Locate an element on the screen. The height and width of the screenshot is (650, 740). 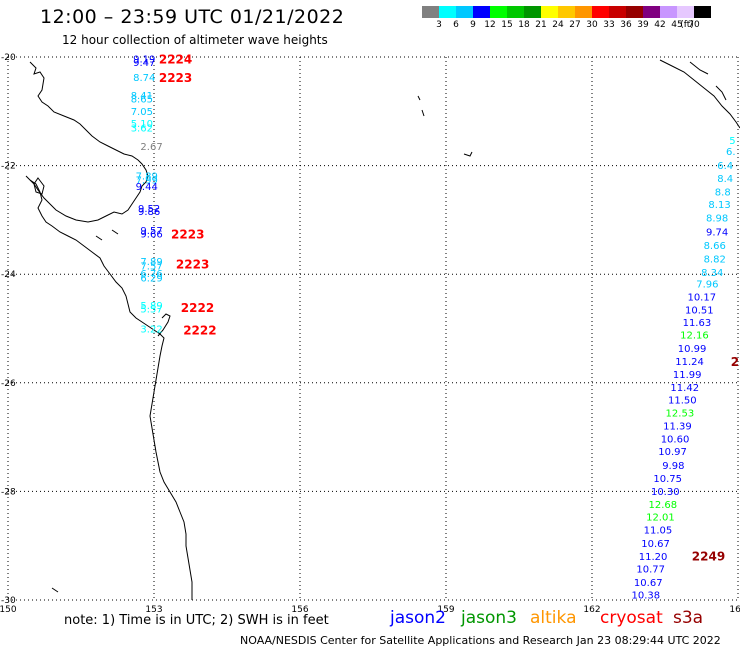
legend-label: 3 is located at coordinates (439, 25).